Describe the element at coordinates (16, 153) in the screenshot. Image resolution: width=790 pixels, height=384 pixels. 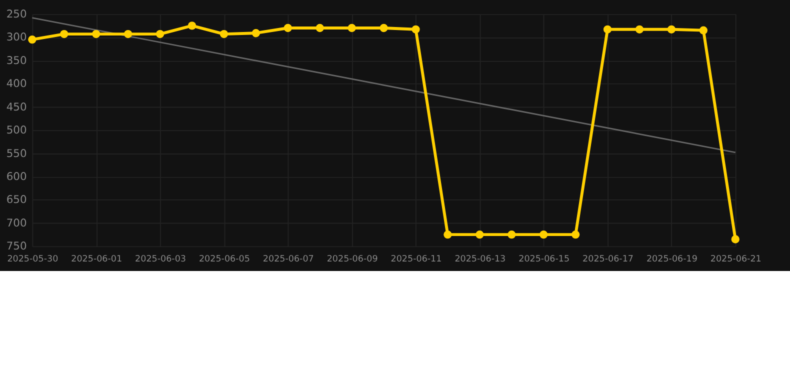
I see `y-tick-label: 550` at that location.